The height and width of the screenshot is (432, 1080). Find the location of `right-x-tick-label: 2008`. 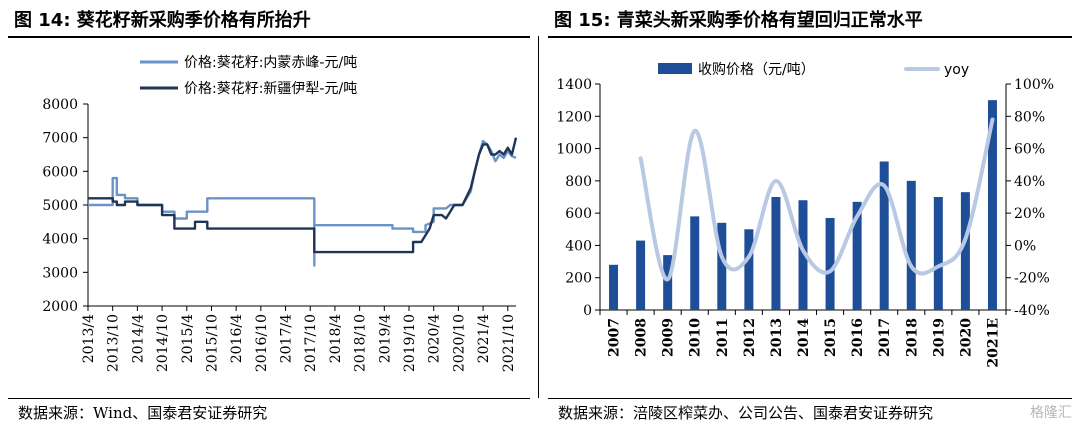

right-x-tick-label: 2008 is located at coordinates (642, 337).